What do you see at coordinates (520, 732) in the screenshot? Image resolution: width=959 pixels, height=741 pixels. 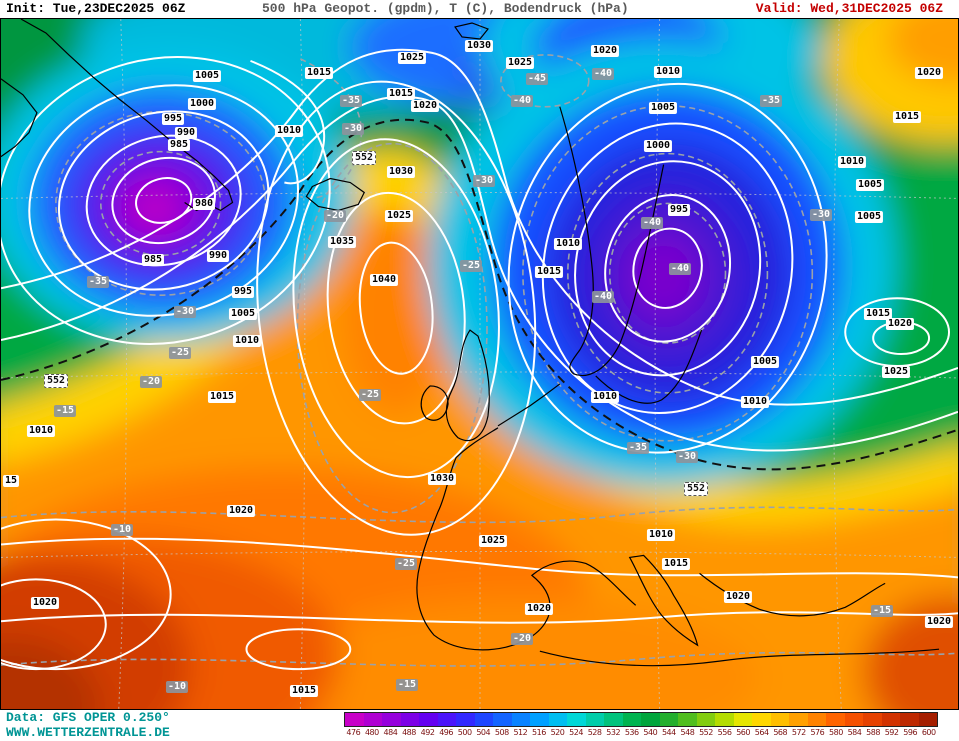 I see `colorbar-tick-label: 512` at bounding box center [520, 732].